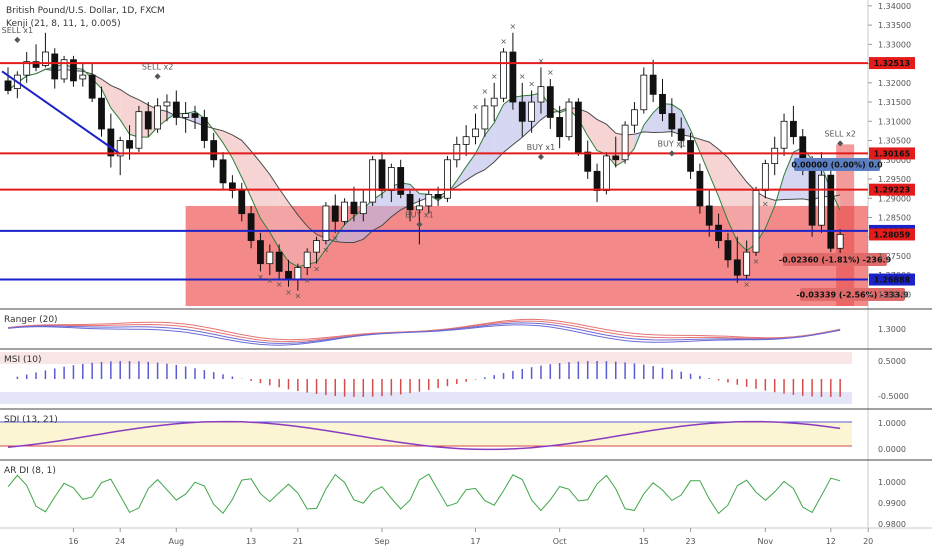  I want to click on level-price-label: 1.32513, so click(892, 63).